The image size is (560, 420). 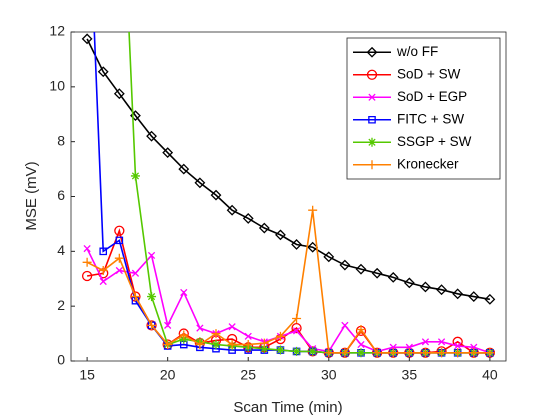 What do you see at coordinates (31, 195) in the screenshot?
I see `y-axis-label: MSE (mV)` at bounding box center [31, 195].